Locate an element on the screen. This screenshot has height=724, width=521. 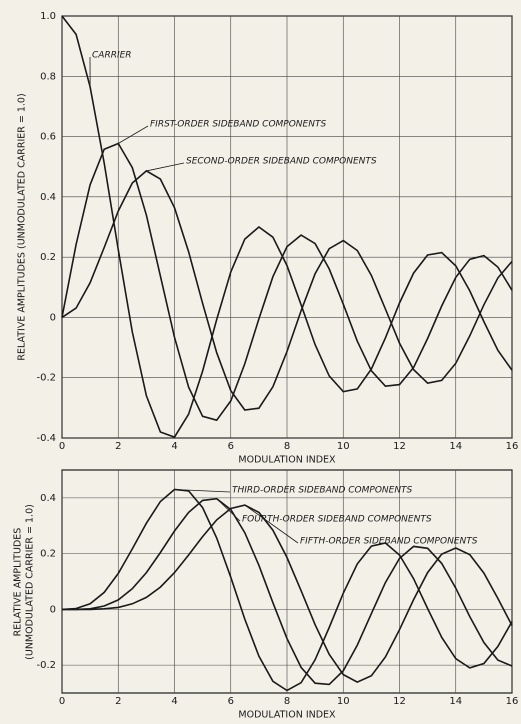
series-annotation: SECOND-ORDER SIDEBAND COMPONENTS is located at coordinates (281, 162).